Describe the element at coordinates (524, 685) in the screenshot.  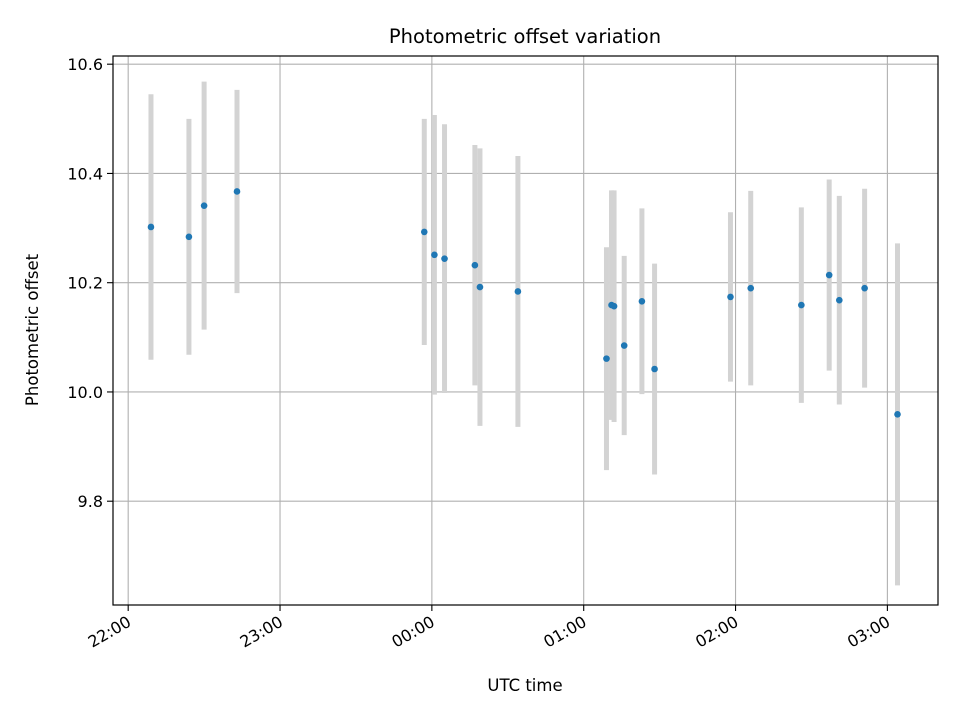
I see `x-axis-label: UTC time` at that location.